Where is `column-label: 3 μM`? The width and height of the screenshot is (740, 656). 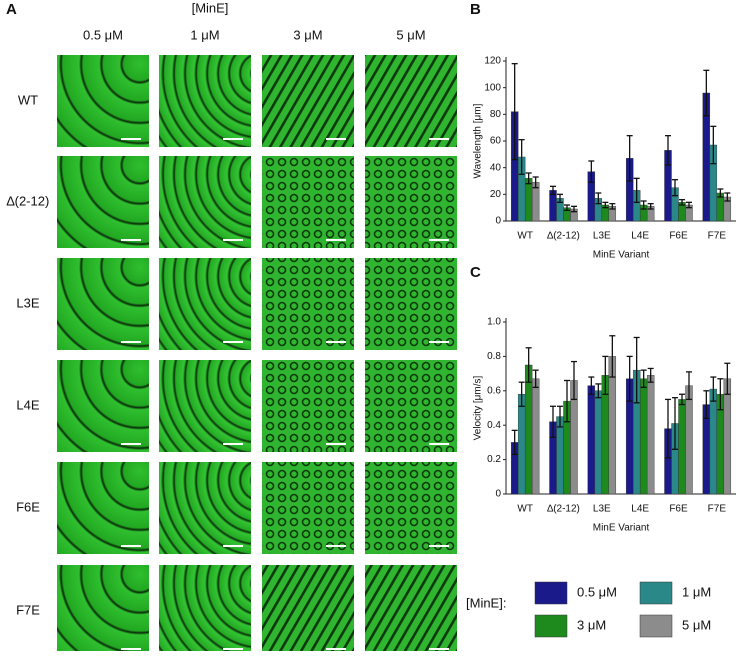
column-label: 3 μM is located at coordinates (307, 34).